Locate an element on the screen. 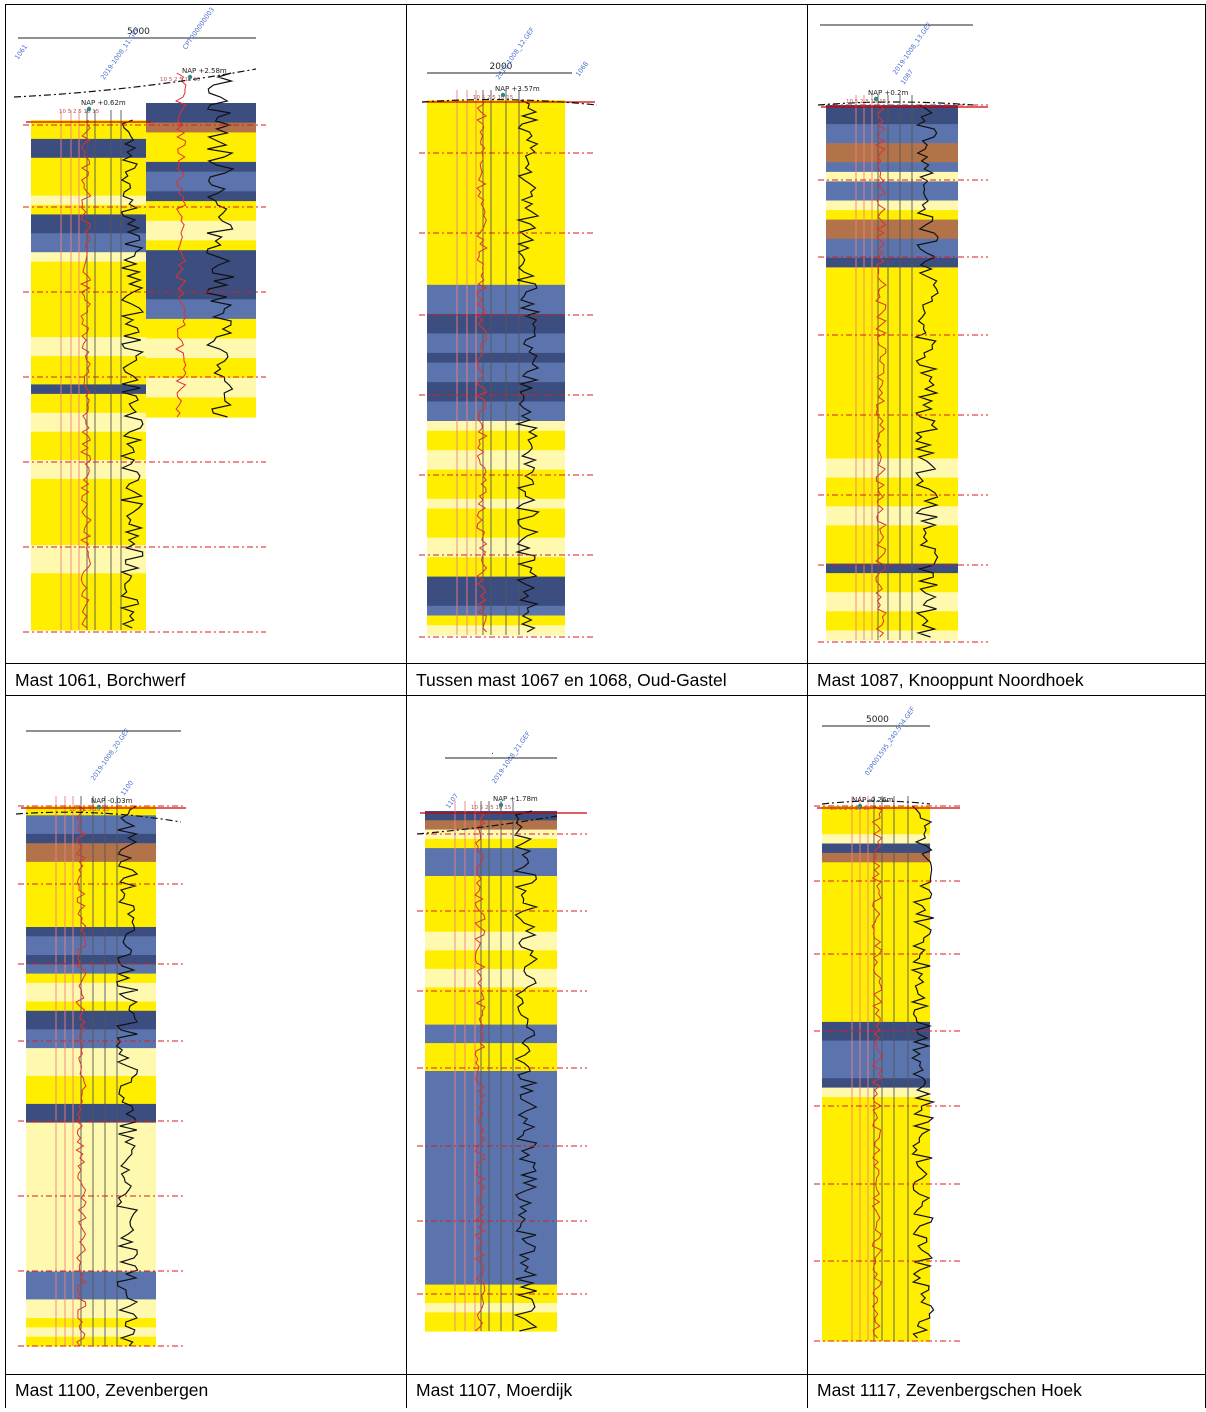 The image size is (1206, 1412). table-divider-col2 is located at coordinates (807, 706).